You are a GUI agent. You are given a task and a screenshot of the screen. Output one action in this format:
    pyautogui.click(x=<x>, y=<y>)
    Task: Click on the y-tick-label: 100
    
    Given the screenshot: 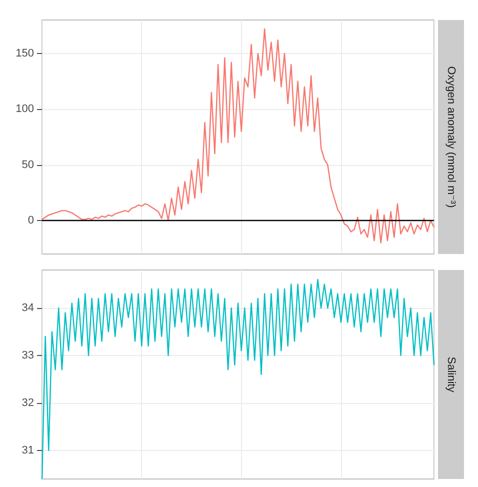 What is the action you would take?
    pyautogui.click(x=25, y=109)
    